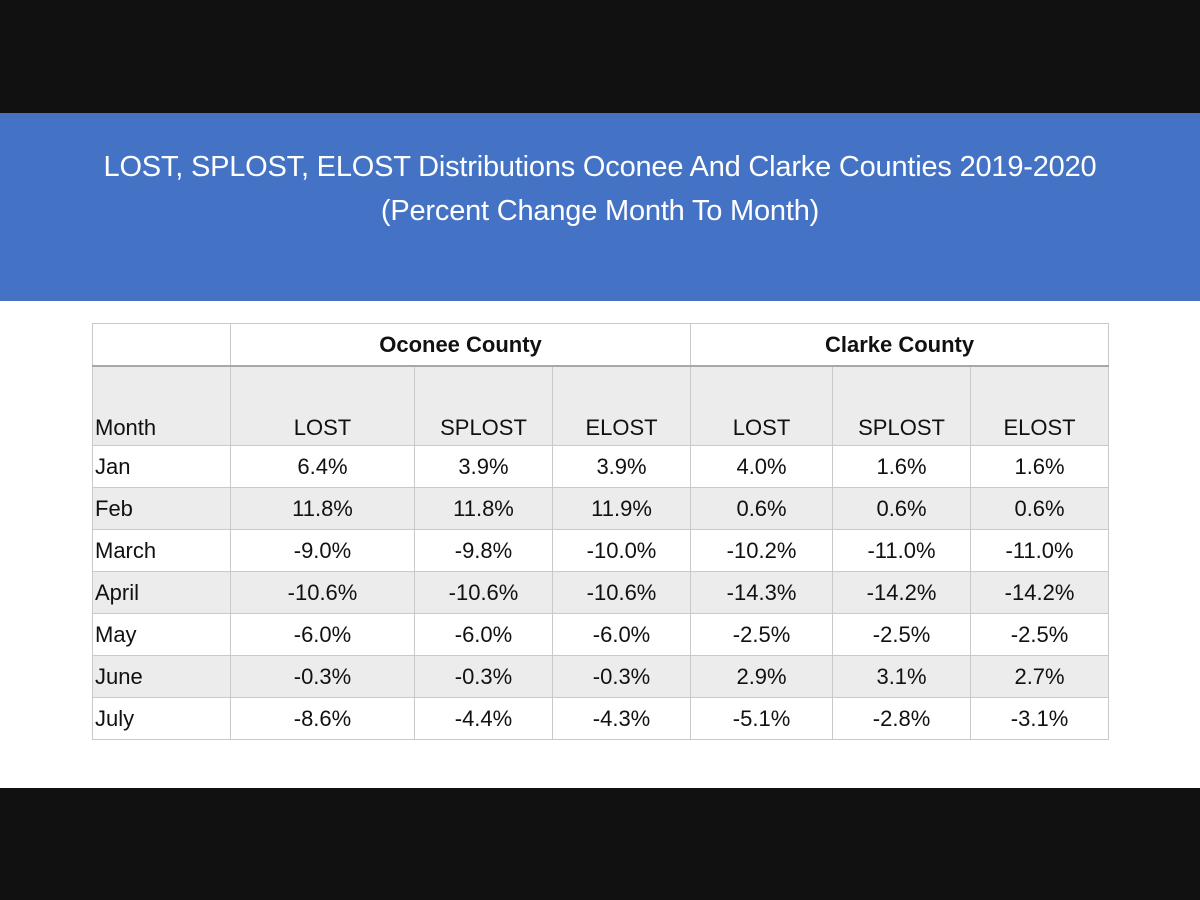 This screenshot has width=1200, height=900. I want to click on column-header-oconee-lost: LOST, so click(322, 405).